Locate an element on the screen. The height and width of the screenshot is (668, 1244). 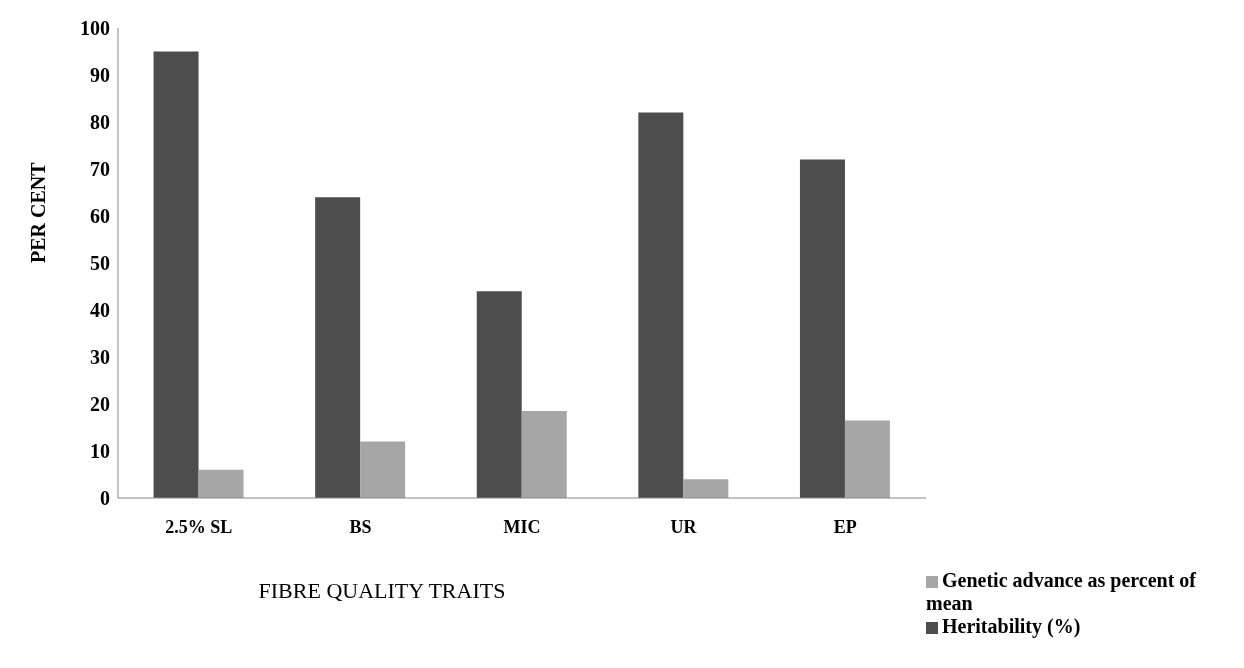
legend-label: Heritability (%) is located at coordinates (1011, 626).